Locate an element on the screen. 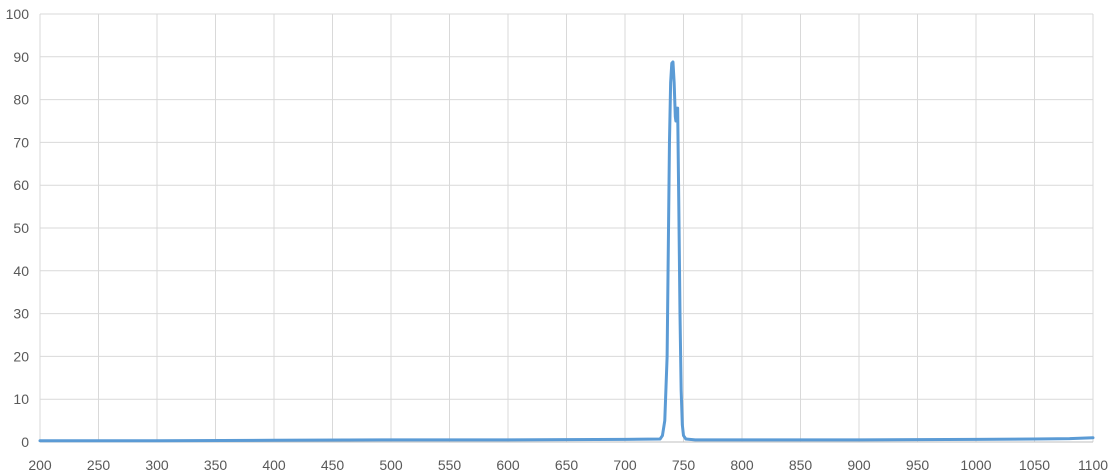  x-tick-label: 700 is located at coordinates (625, 465).